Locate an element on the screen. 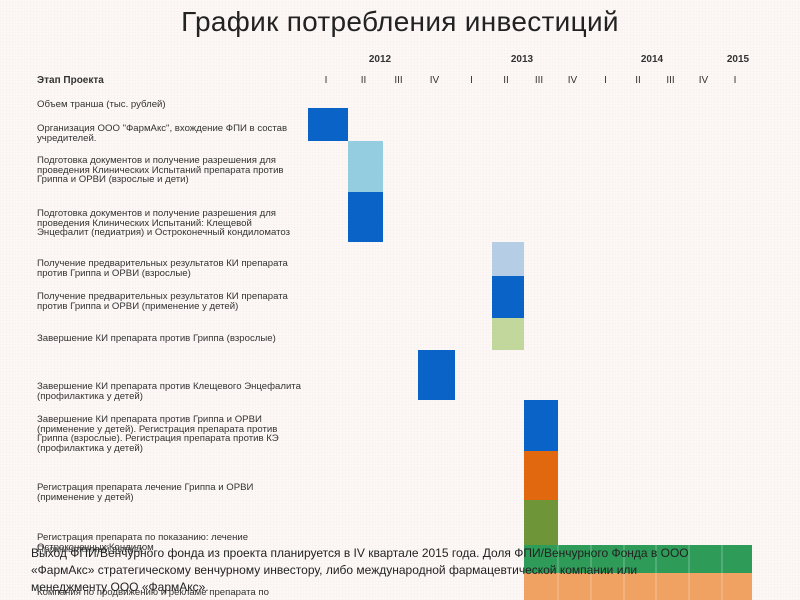  year-label: 2012 is located at coordinates (380, 59).